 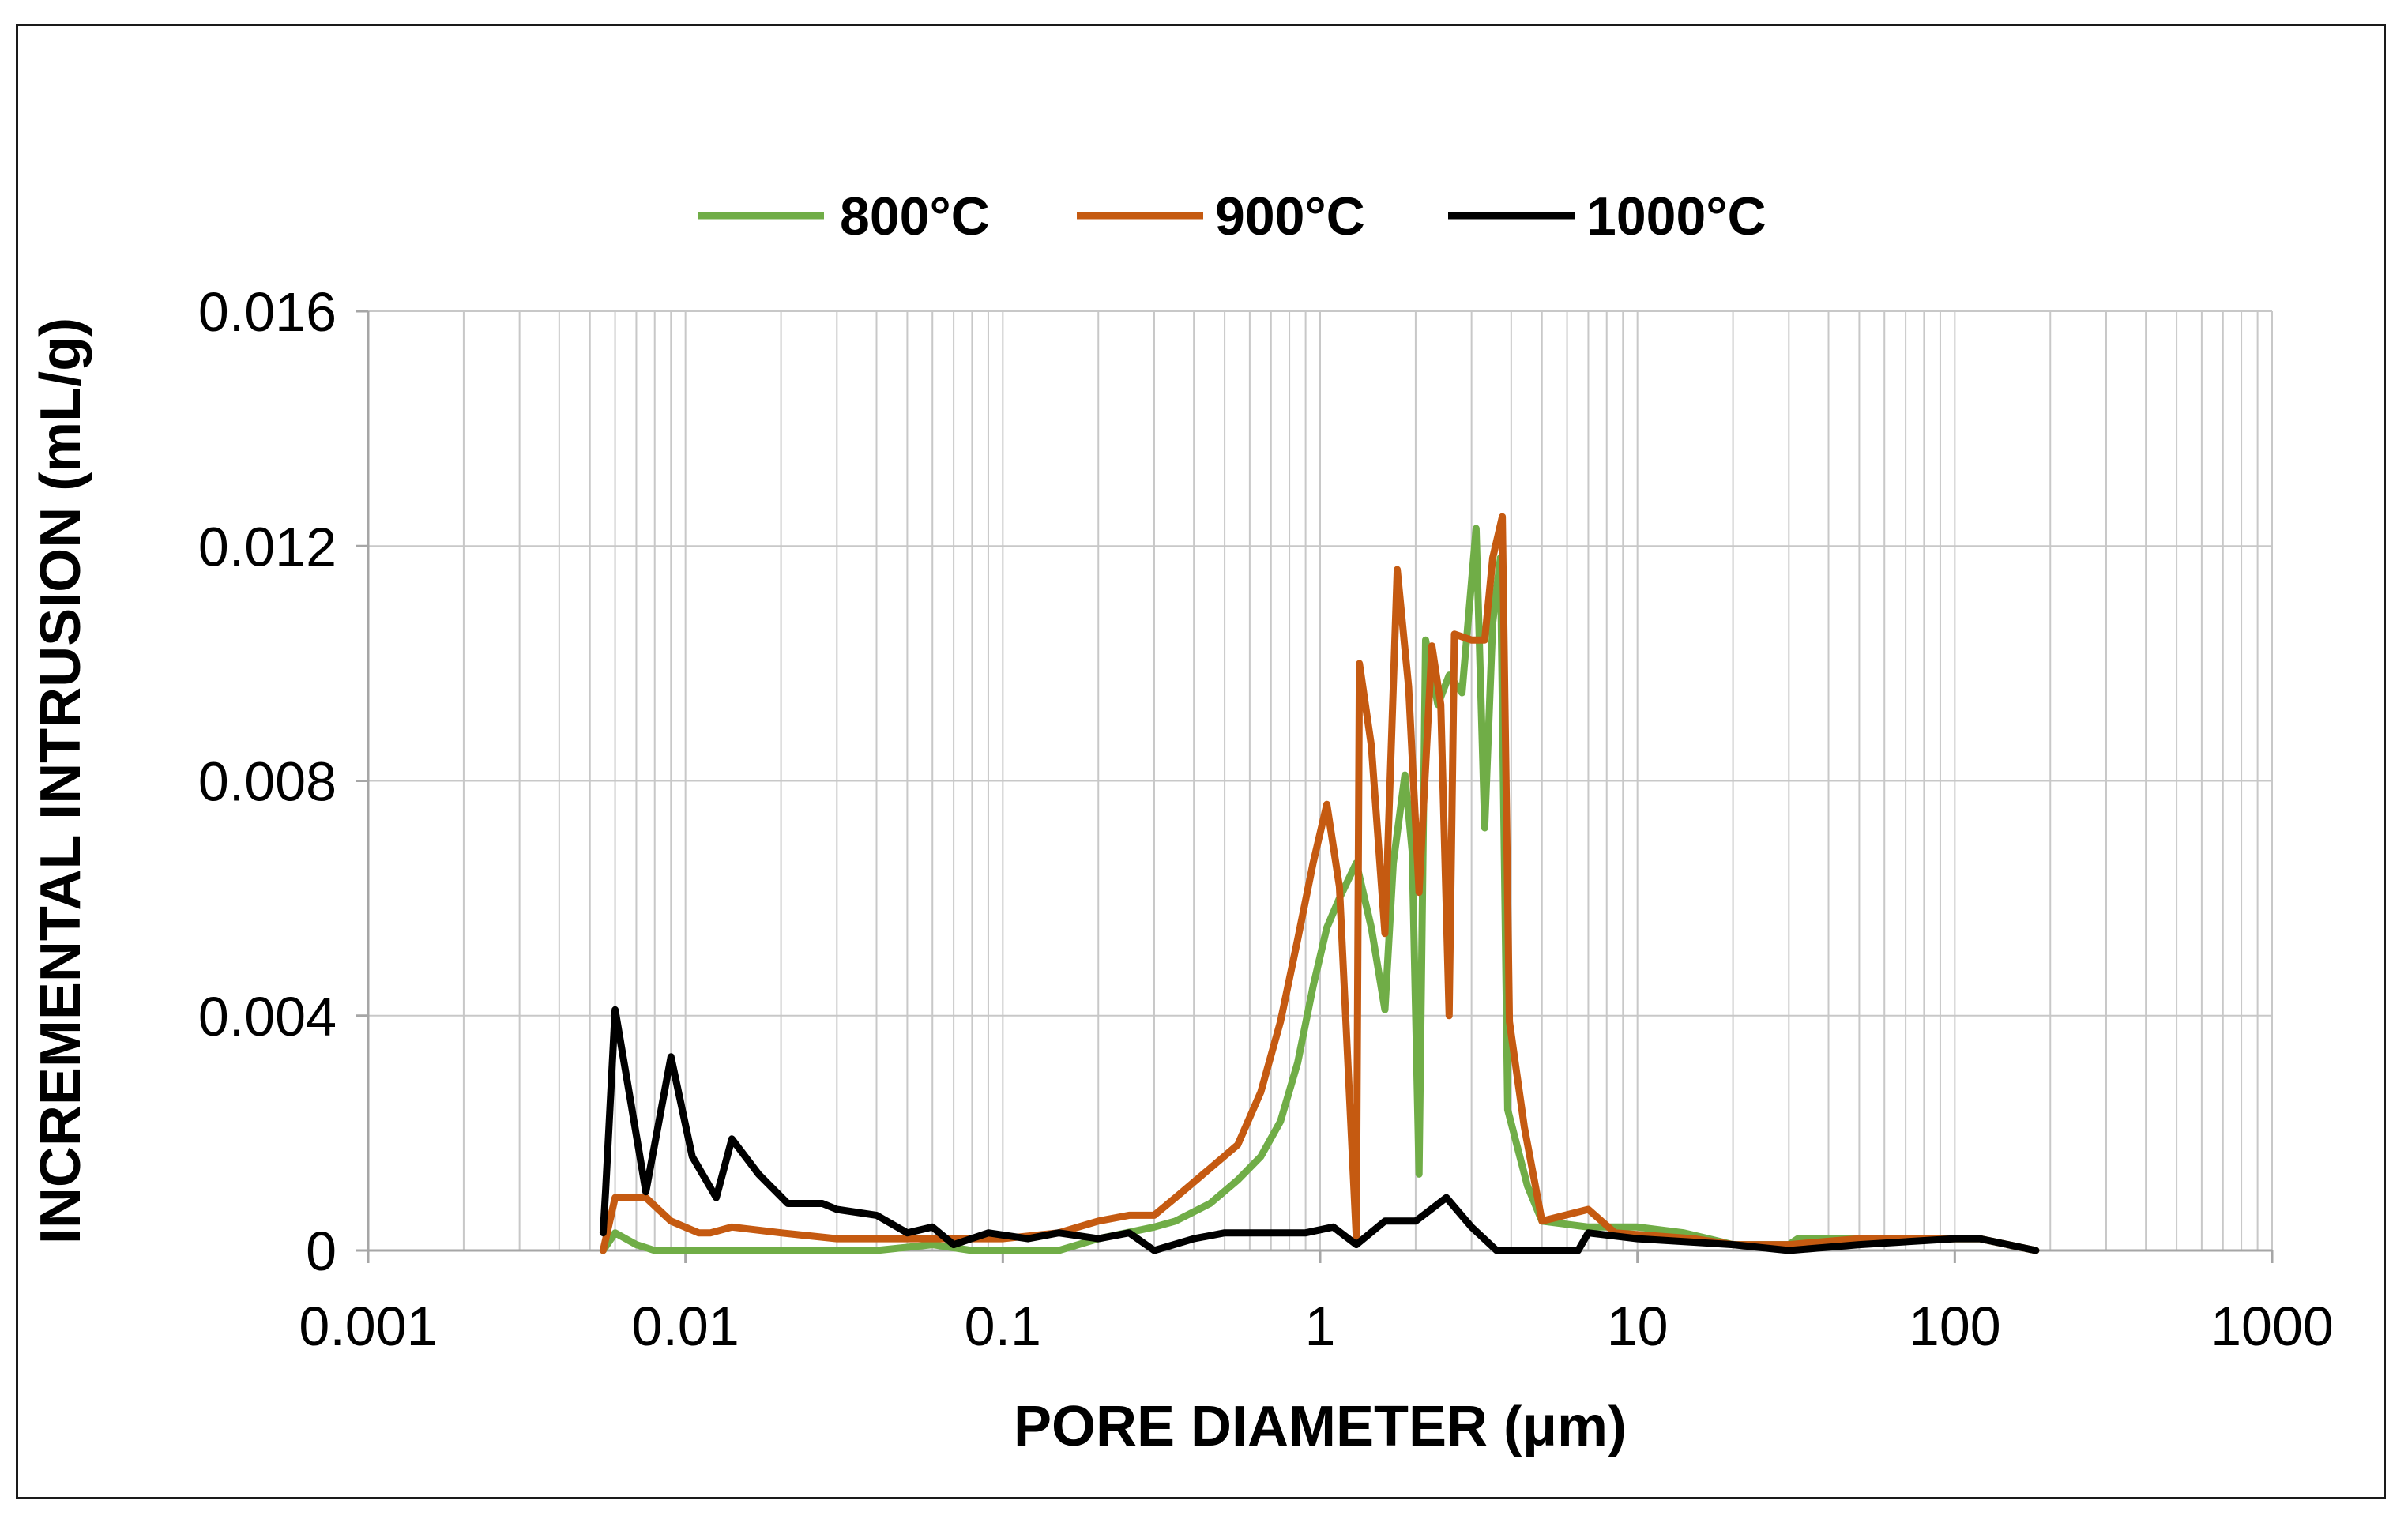 I want to click on x-tick-label: 0.01, so click(x=685, y=1326).